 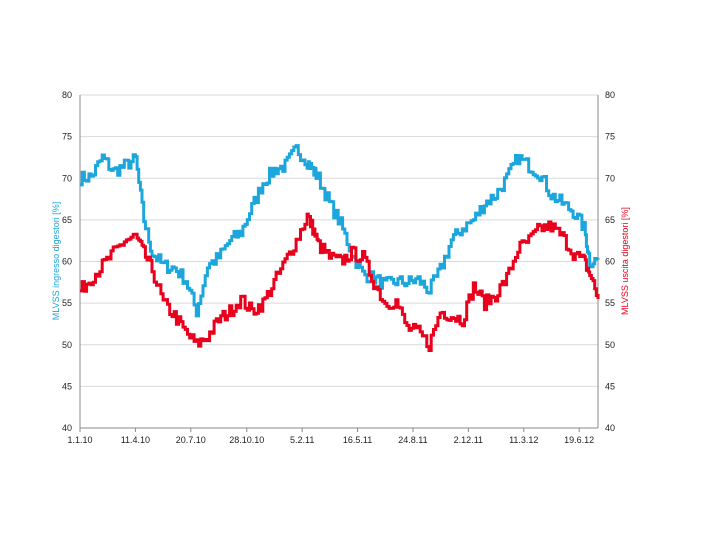 What do you see at coordinates (67, 345) in the screenshot?
I see `left-tick-label: 50` at bounding box center [67, 345].